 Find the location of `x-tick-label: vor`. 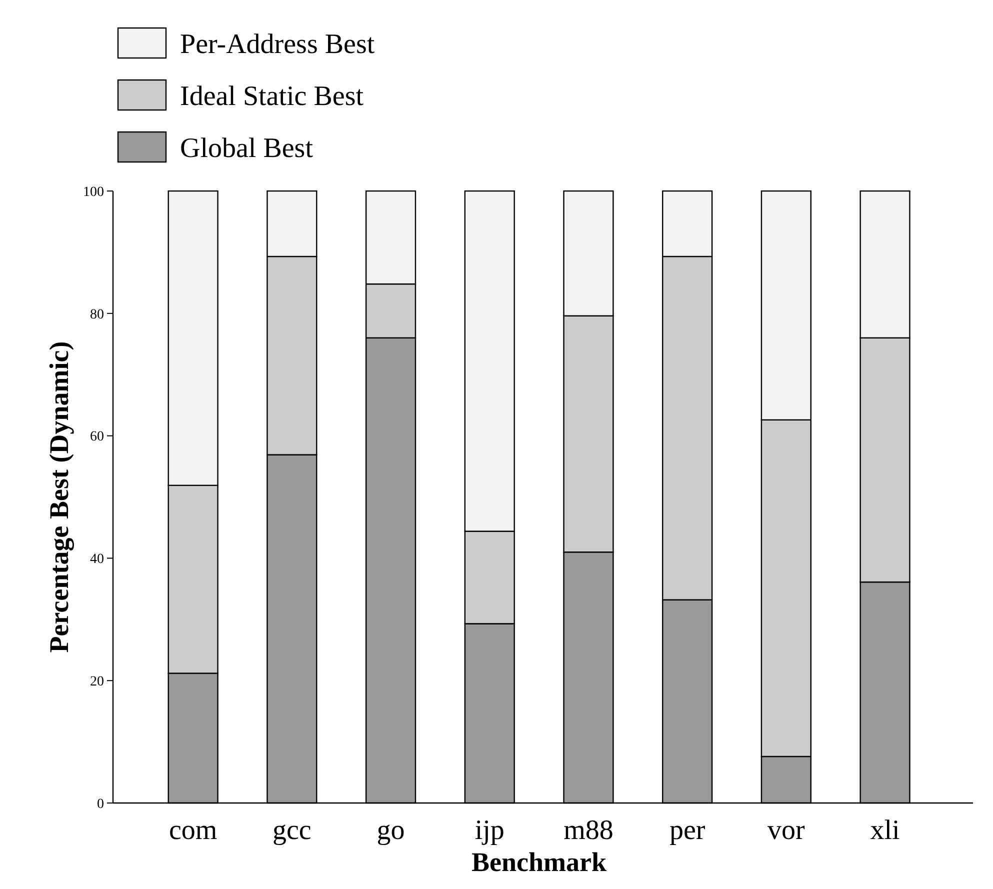

x-tick-label: vor is located at coordinates (787, 830).